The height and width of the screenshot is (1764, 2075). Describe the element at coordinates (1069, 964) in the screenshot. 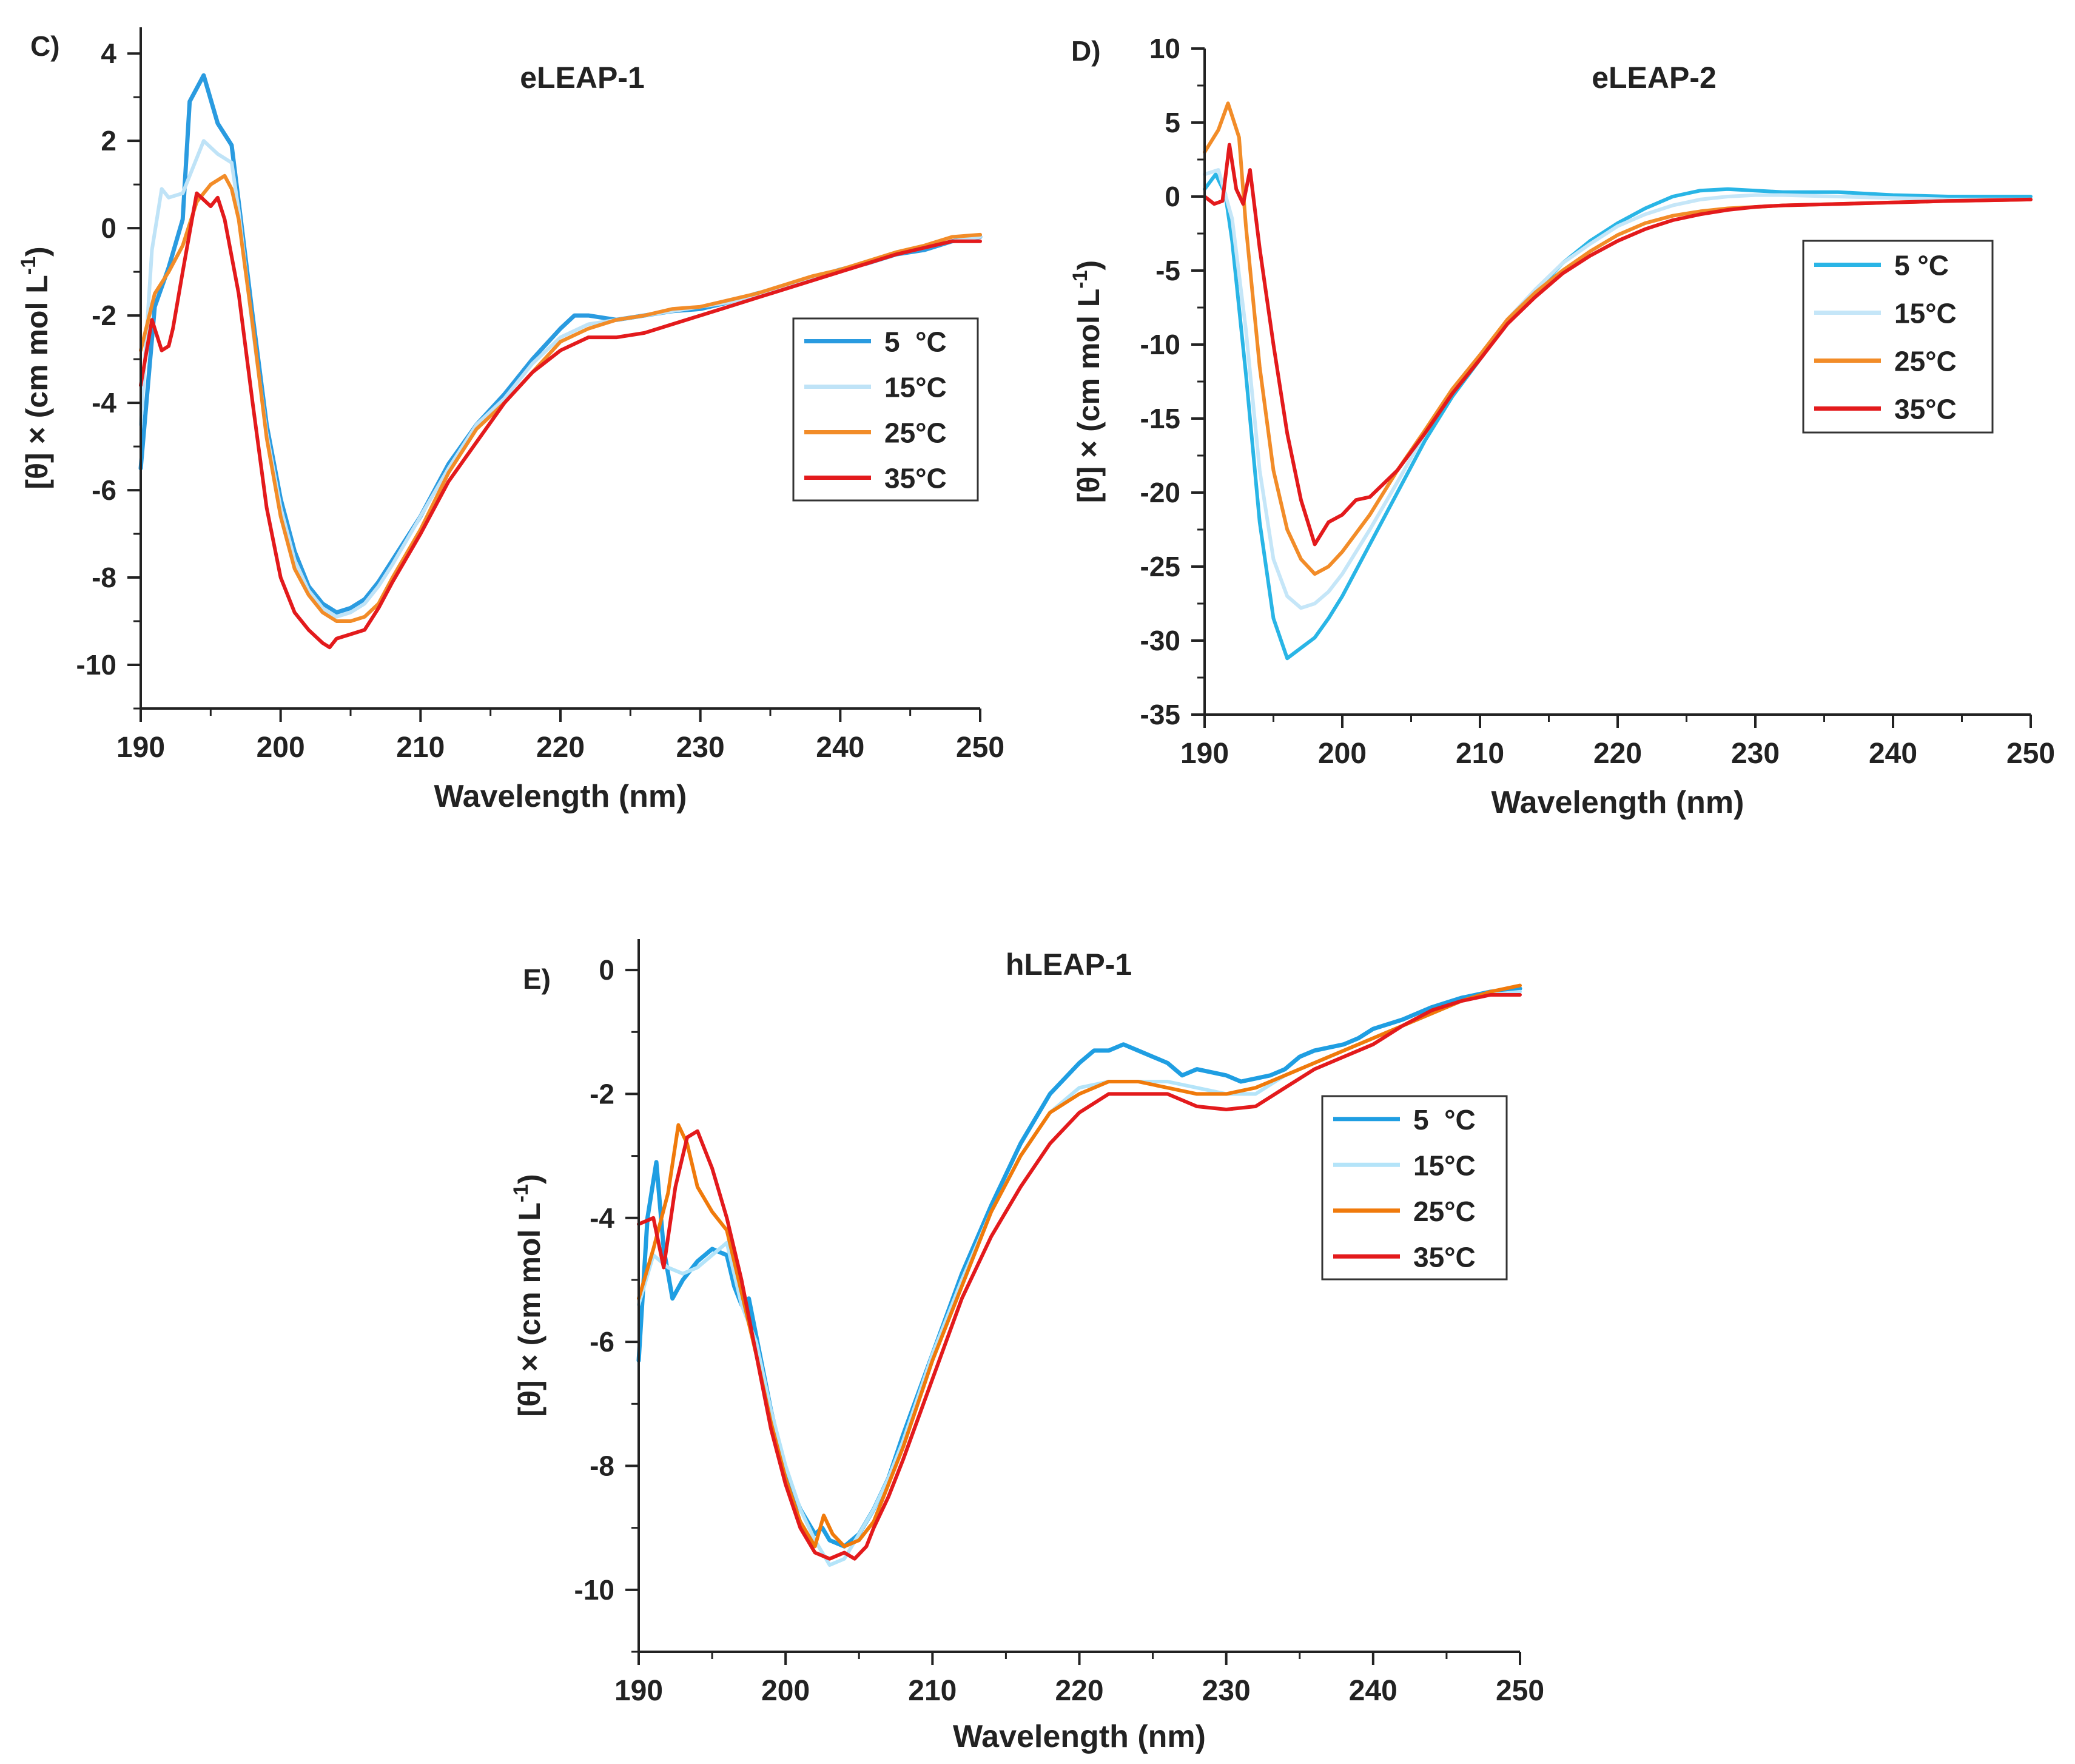

I see `chart-title: hLEAP-1` at that location.